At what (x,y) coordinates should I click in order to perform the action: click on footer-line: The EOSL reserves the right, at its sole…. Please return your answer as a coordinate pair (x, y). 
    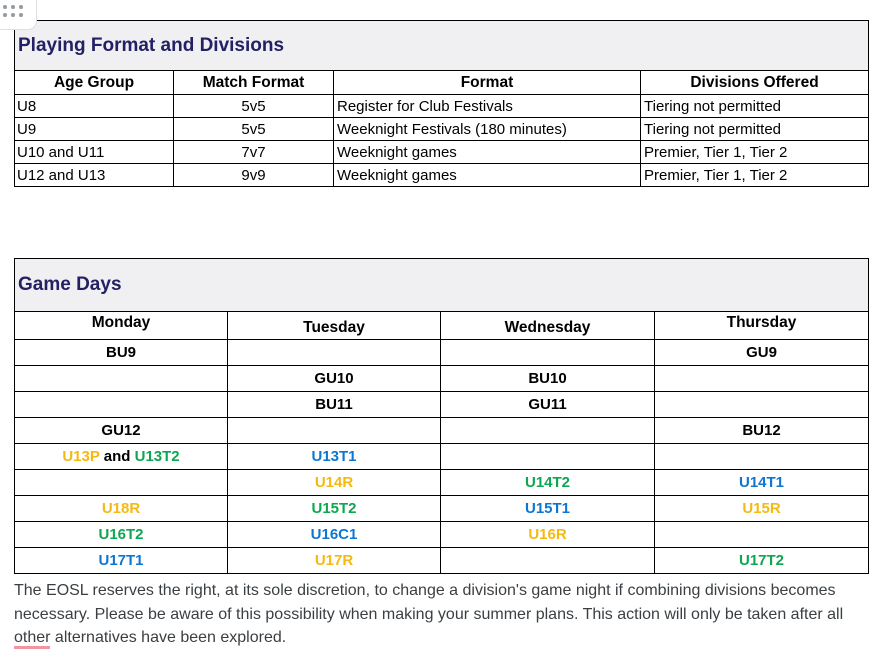
    Looking at the image, I should click on (425, 590).